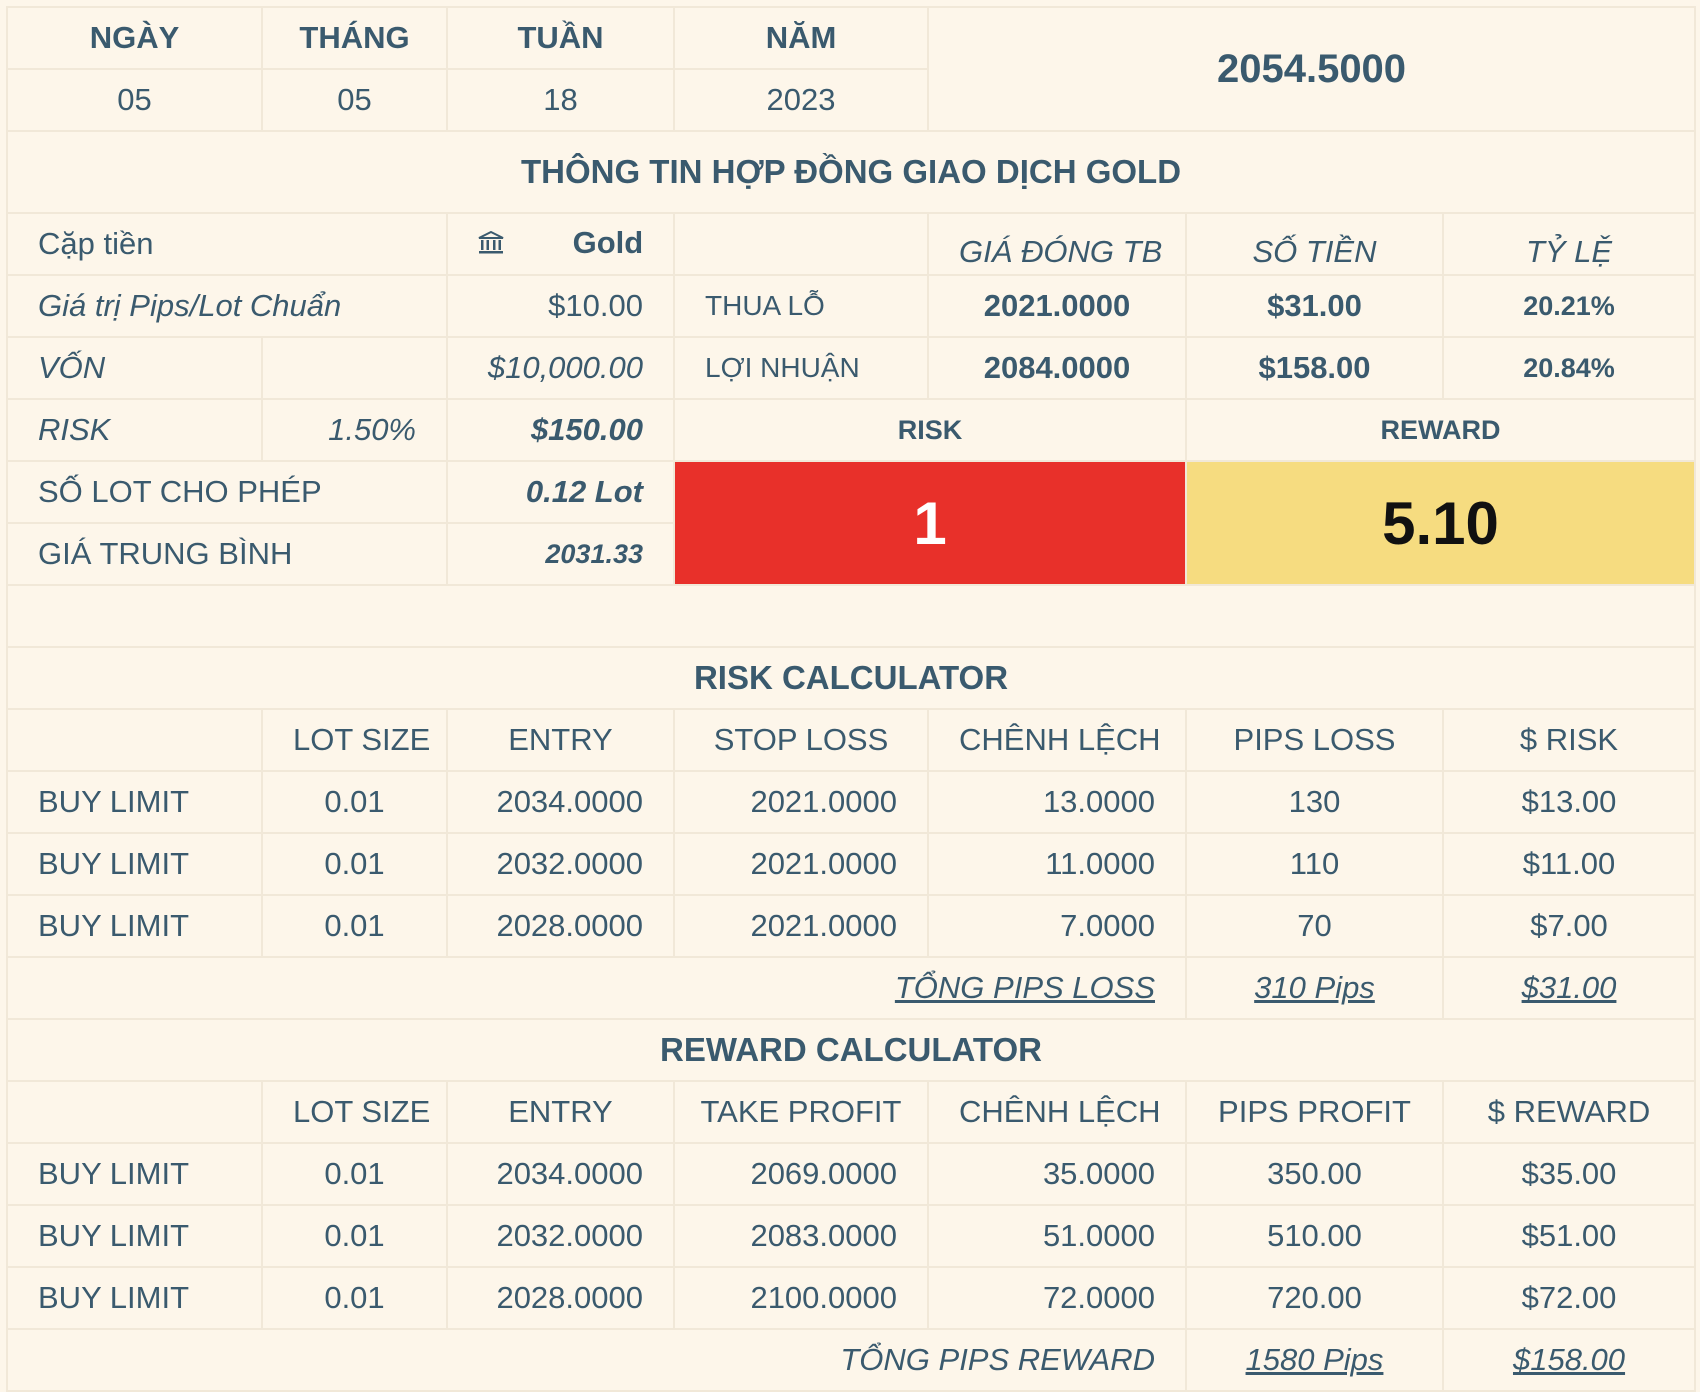  Describe the element at coordinates (801, 100) in the screenshot. I see `year-value: 2023` at that location.